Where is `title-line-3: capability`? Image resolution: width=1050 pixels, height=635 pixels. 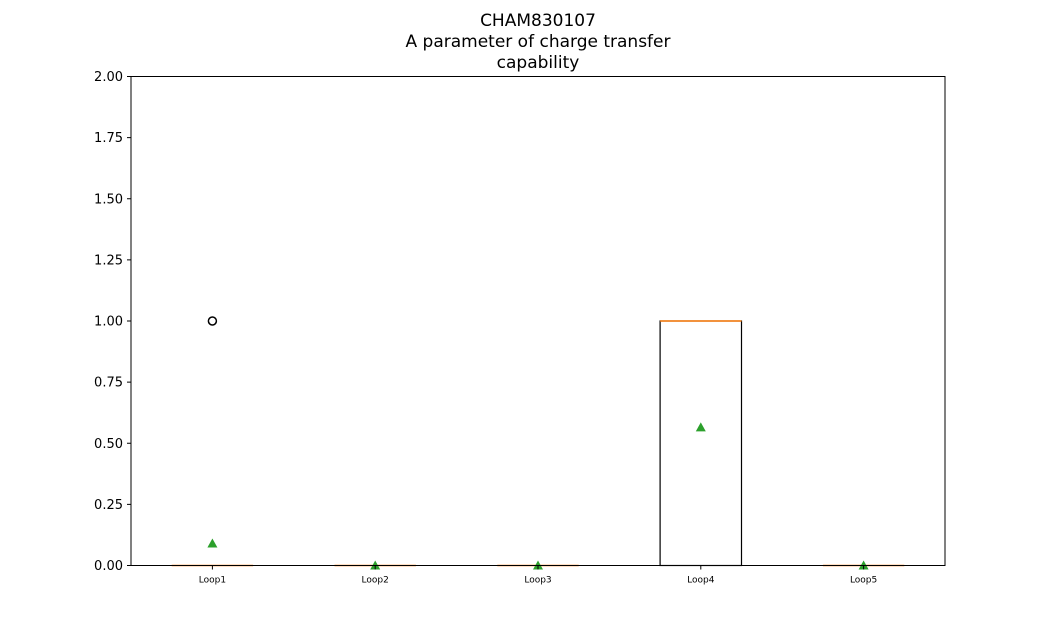 title-line-3: capability is located at coordinates (538, 63).